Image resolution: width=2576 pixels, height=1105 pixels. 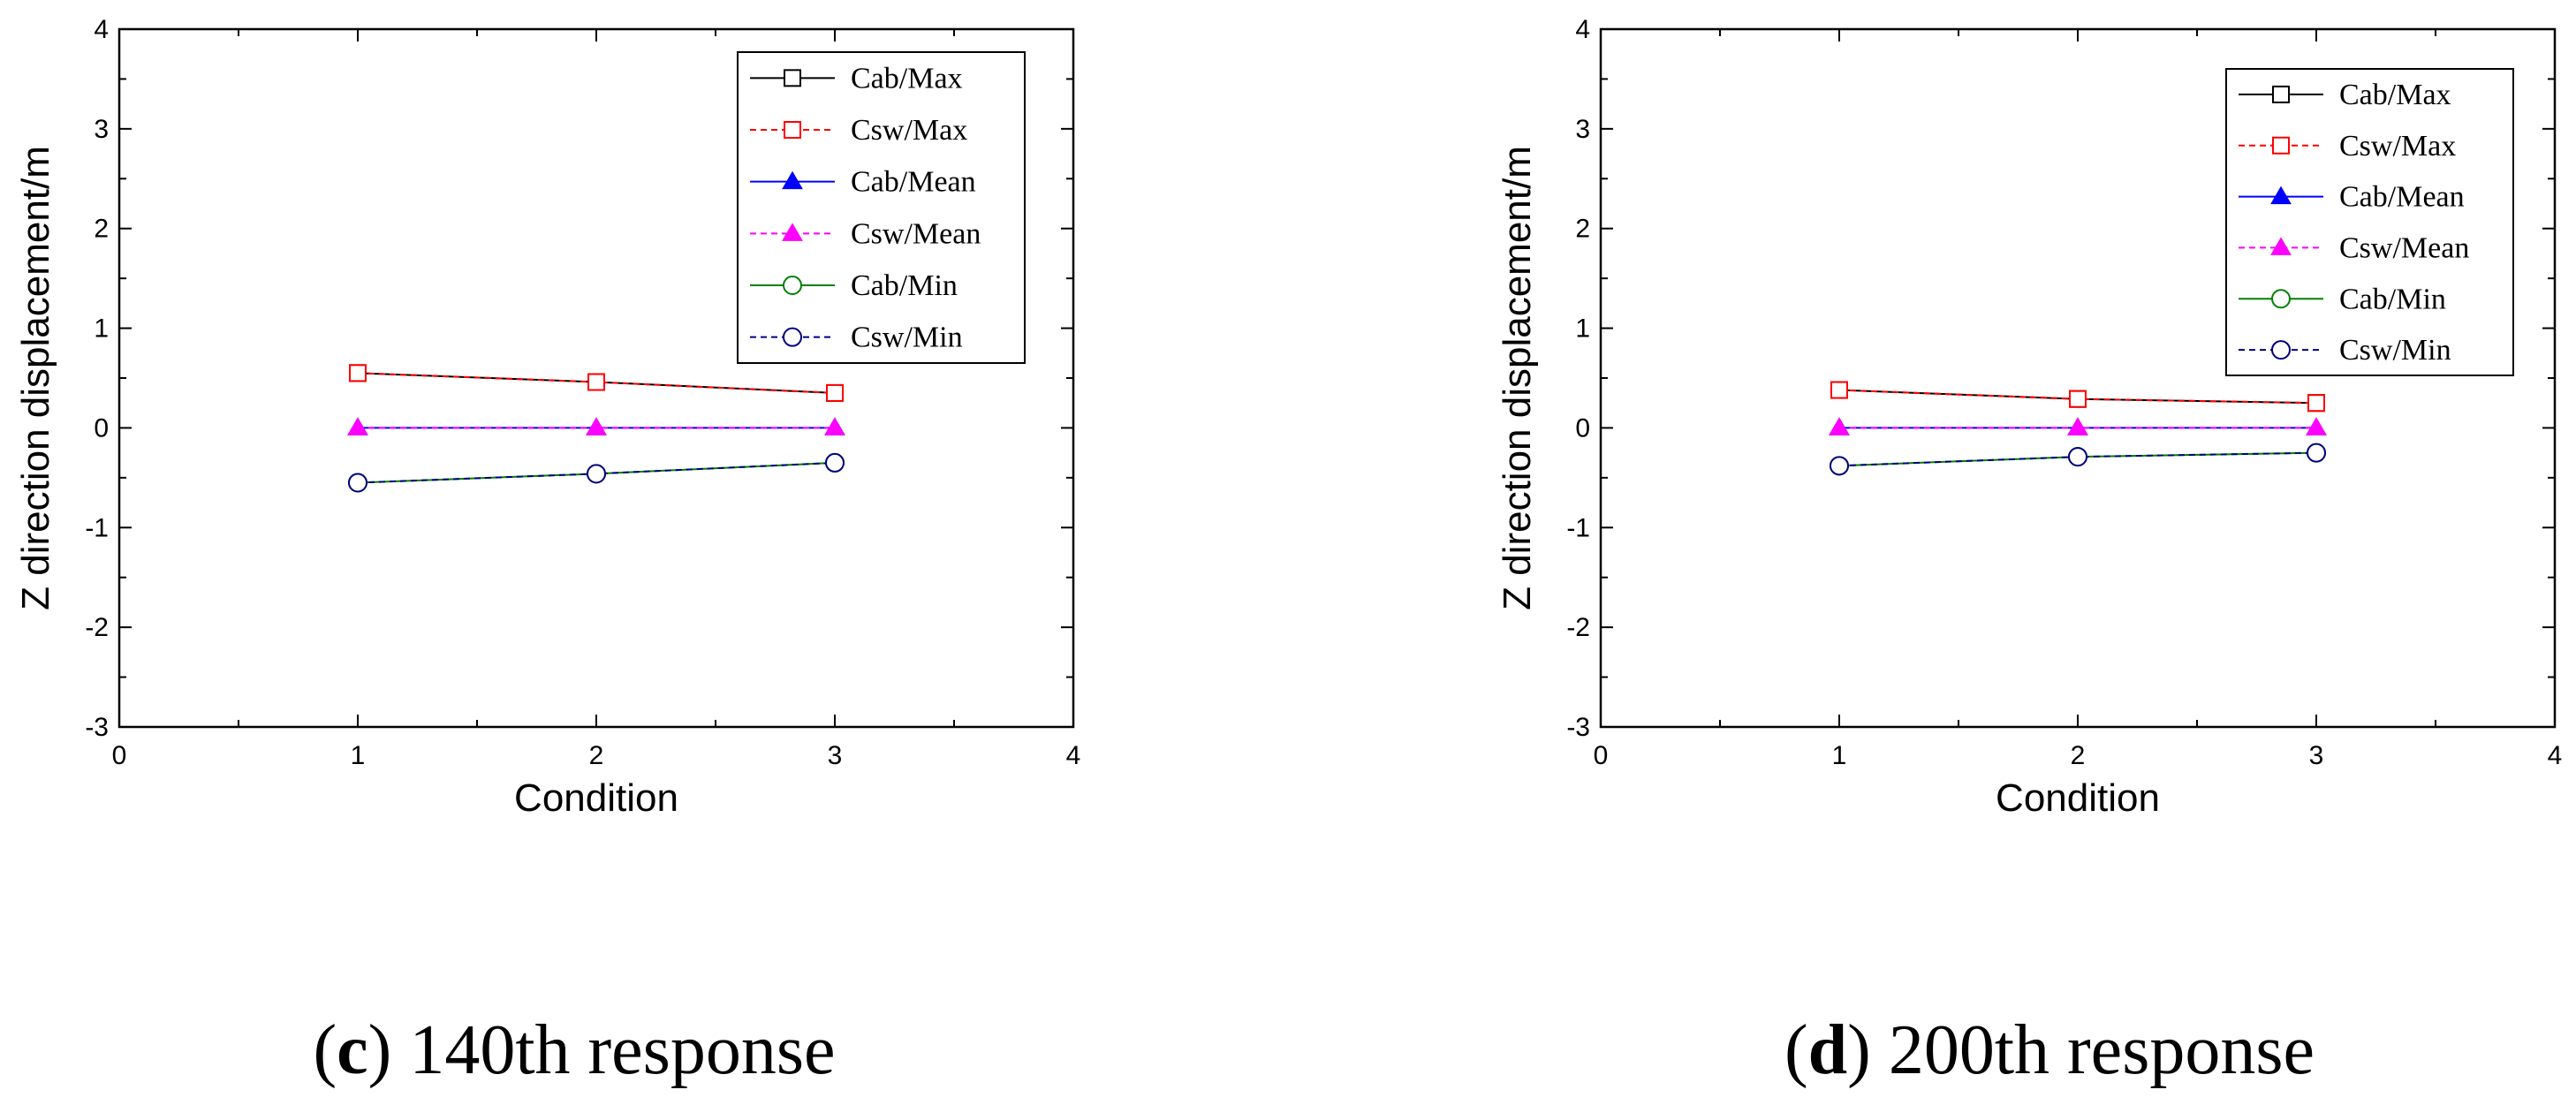 I want to click on caption-text: 140th response, so click(x=613, y=1050).